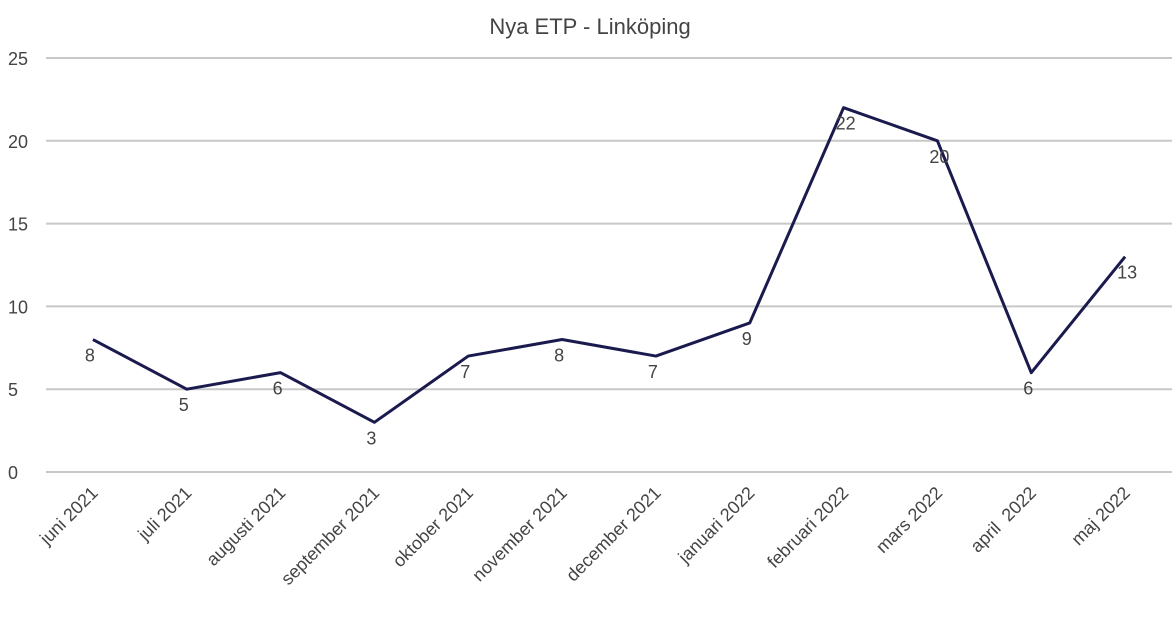  Describe the element at coordinates (519, 534) in the screenshot. I see `x-tick-label: november 2021` at that location.